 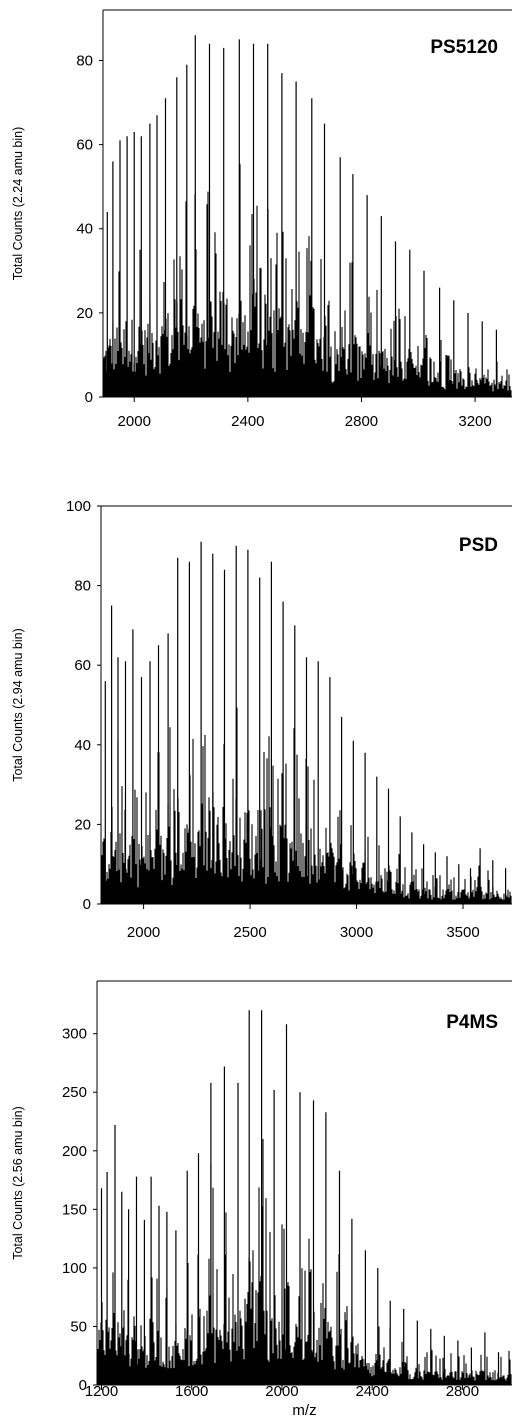 What do you see at coordinates (474, 421) in the screenshot?
I see `x-tick-label: 3200` at bounding box center [474, 421].